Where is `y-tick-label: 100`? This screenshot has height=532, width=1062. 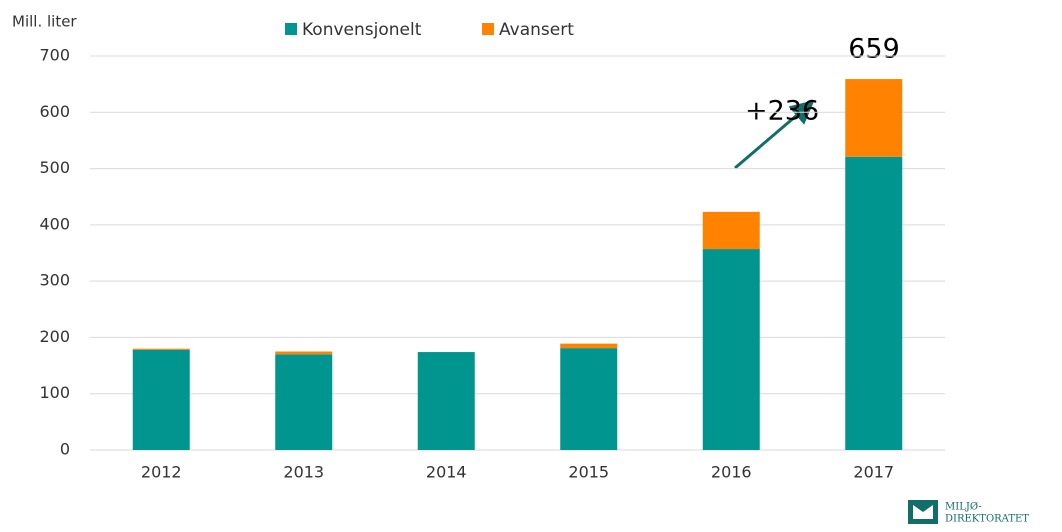 y-tick-label: 100 is located at coordinates (54, 392).